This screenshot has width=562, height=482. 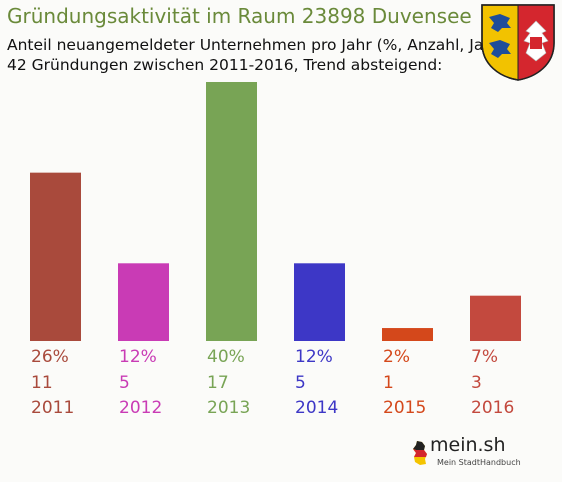 What do you see at coordinates (518, 42) in the screenshot?
I see `schleswig-holstein-crest-icon` at bounding box center [518, 42].